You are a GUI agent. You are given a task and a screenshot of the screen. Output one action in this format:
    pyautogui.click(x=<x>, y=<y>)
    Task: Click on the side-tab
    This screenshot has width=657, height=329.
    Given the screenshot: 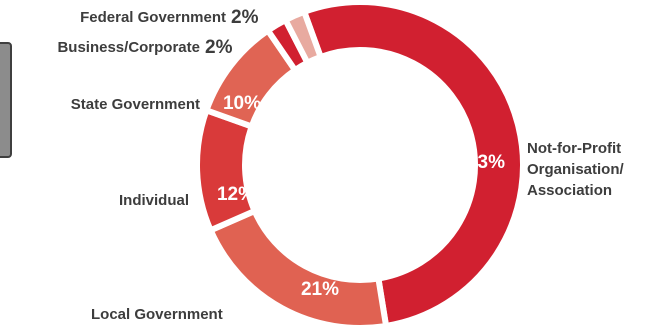 What is the action you would take?
    pyautogui.click(x=6, y=100)
    